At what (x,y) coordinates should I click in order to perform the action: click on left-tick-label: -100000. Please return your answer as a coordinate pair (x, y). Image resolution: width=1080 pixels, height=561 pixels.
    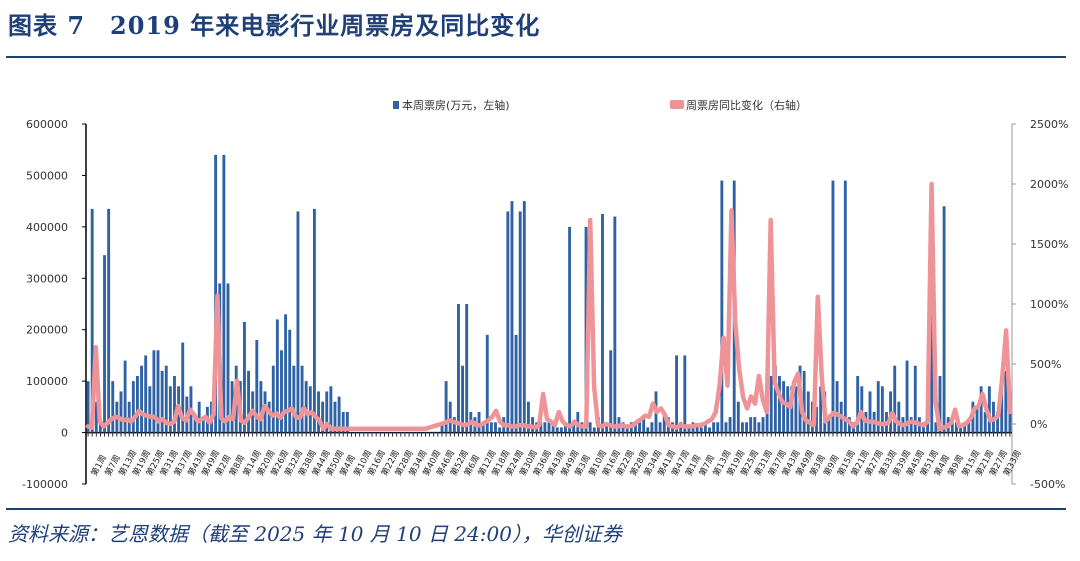
    Looking at the image, I should click on (45, 484).